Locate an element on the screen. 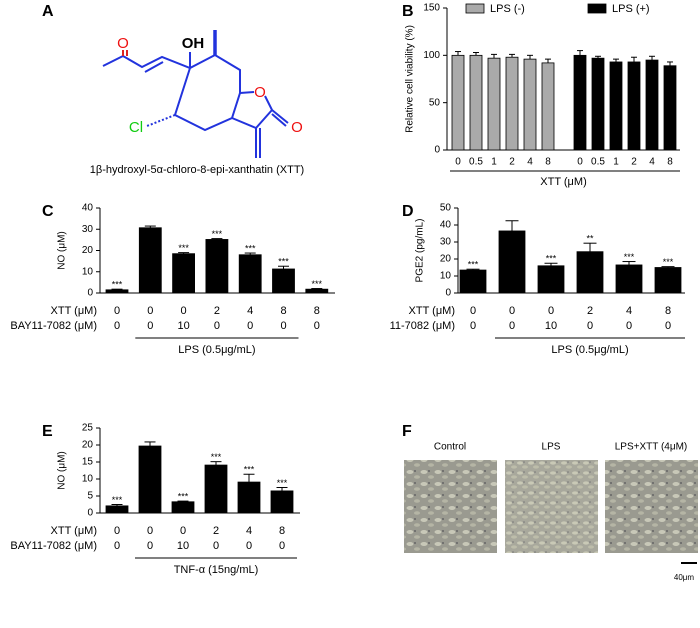 The width and height of the screenshot is (700, 628). legend-label: LPS (+) is located at coordinates (631, 9).